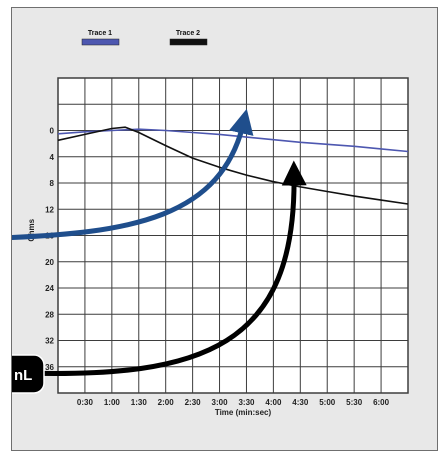 The image size is (442, 455). What do you see at coordinates (52, 131) in the screenshot?
I see `y-tick-label: 0` at bounding box center [52, 131].